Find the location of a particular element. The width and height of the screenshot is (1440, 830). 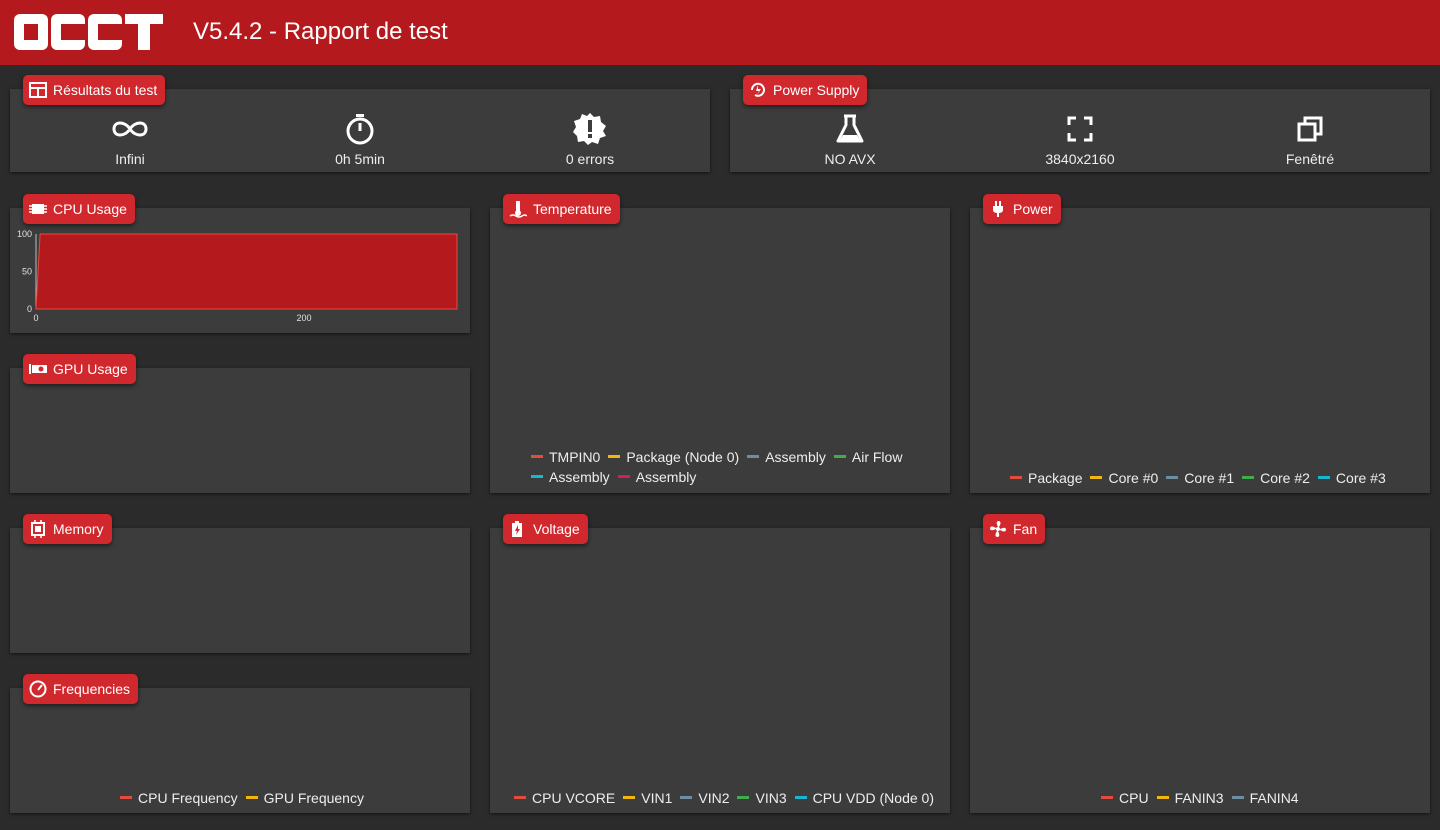

legend-item: Air Flow is located at coordinates (868, 457).